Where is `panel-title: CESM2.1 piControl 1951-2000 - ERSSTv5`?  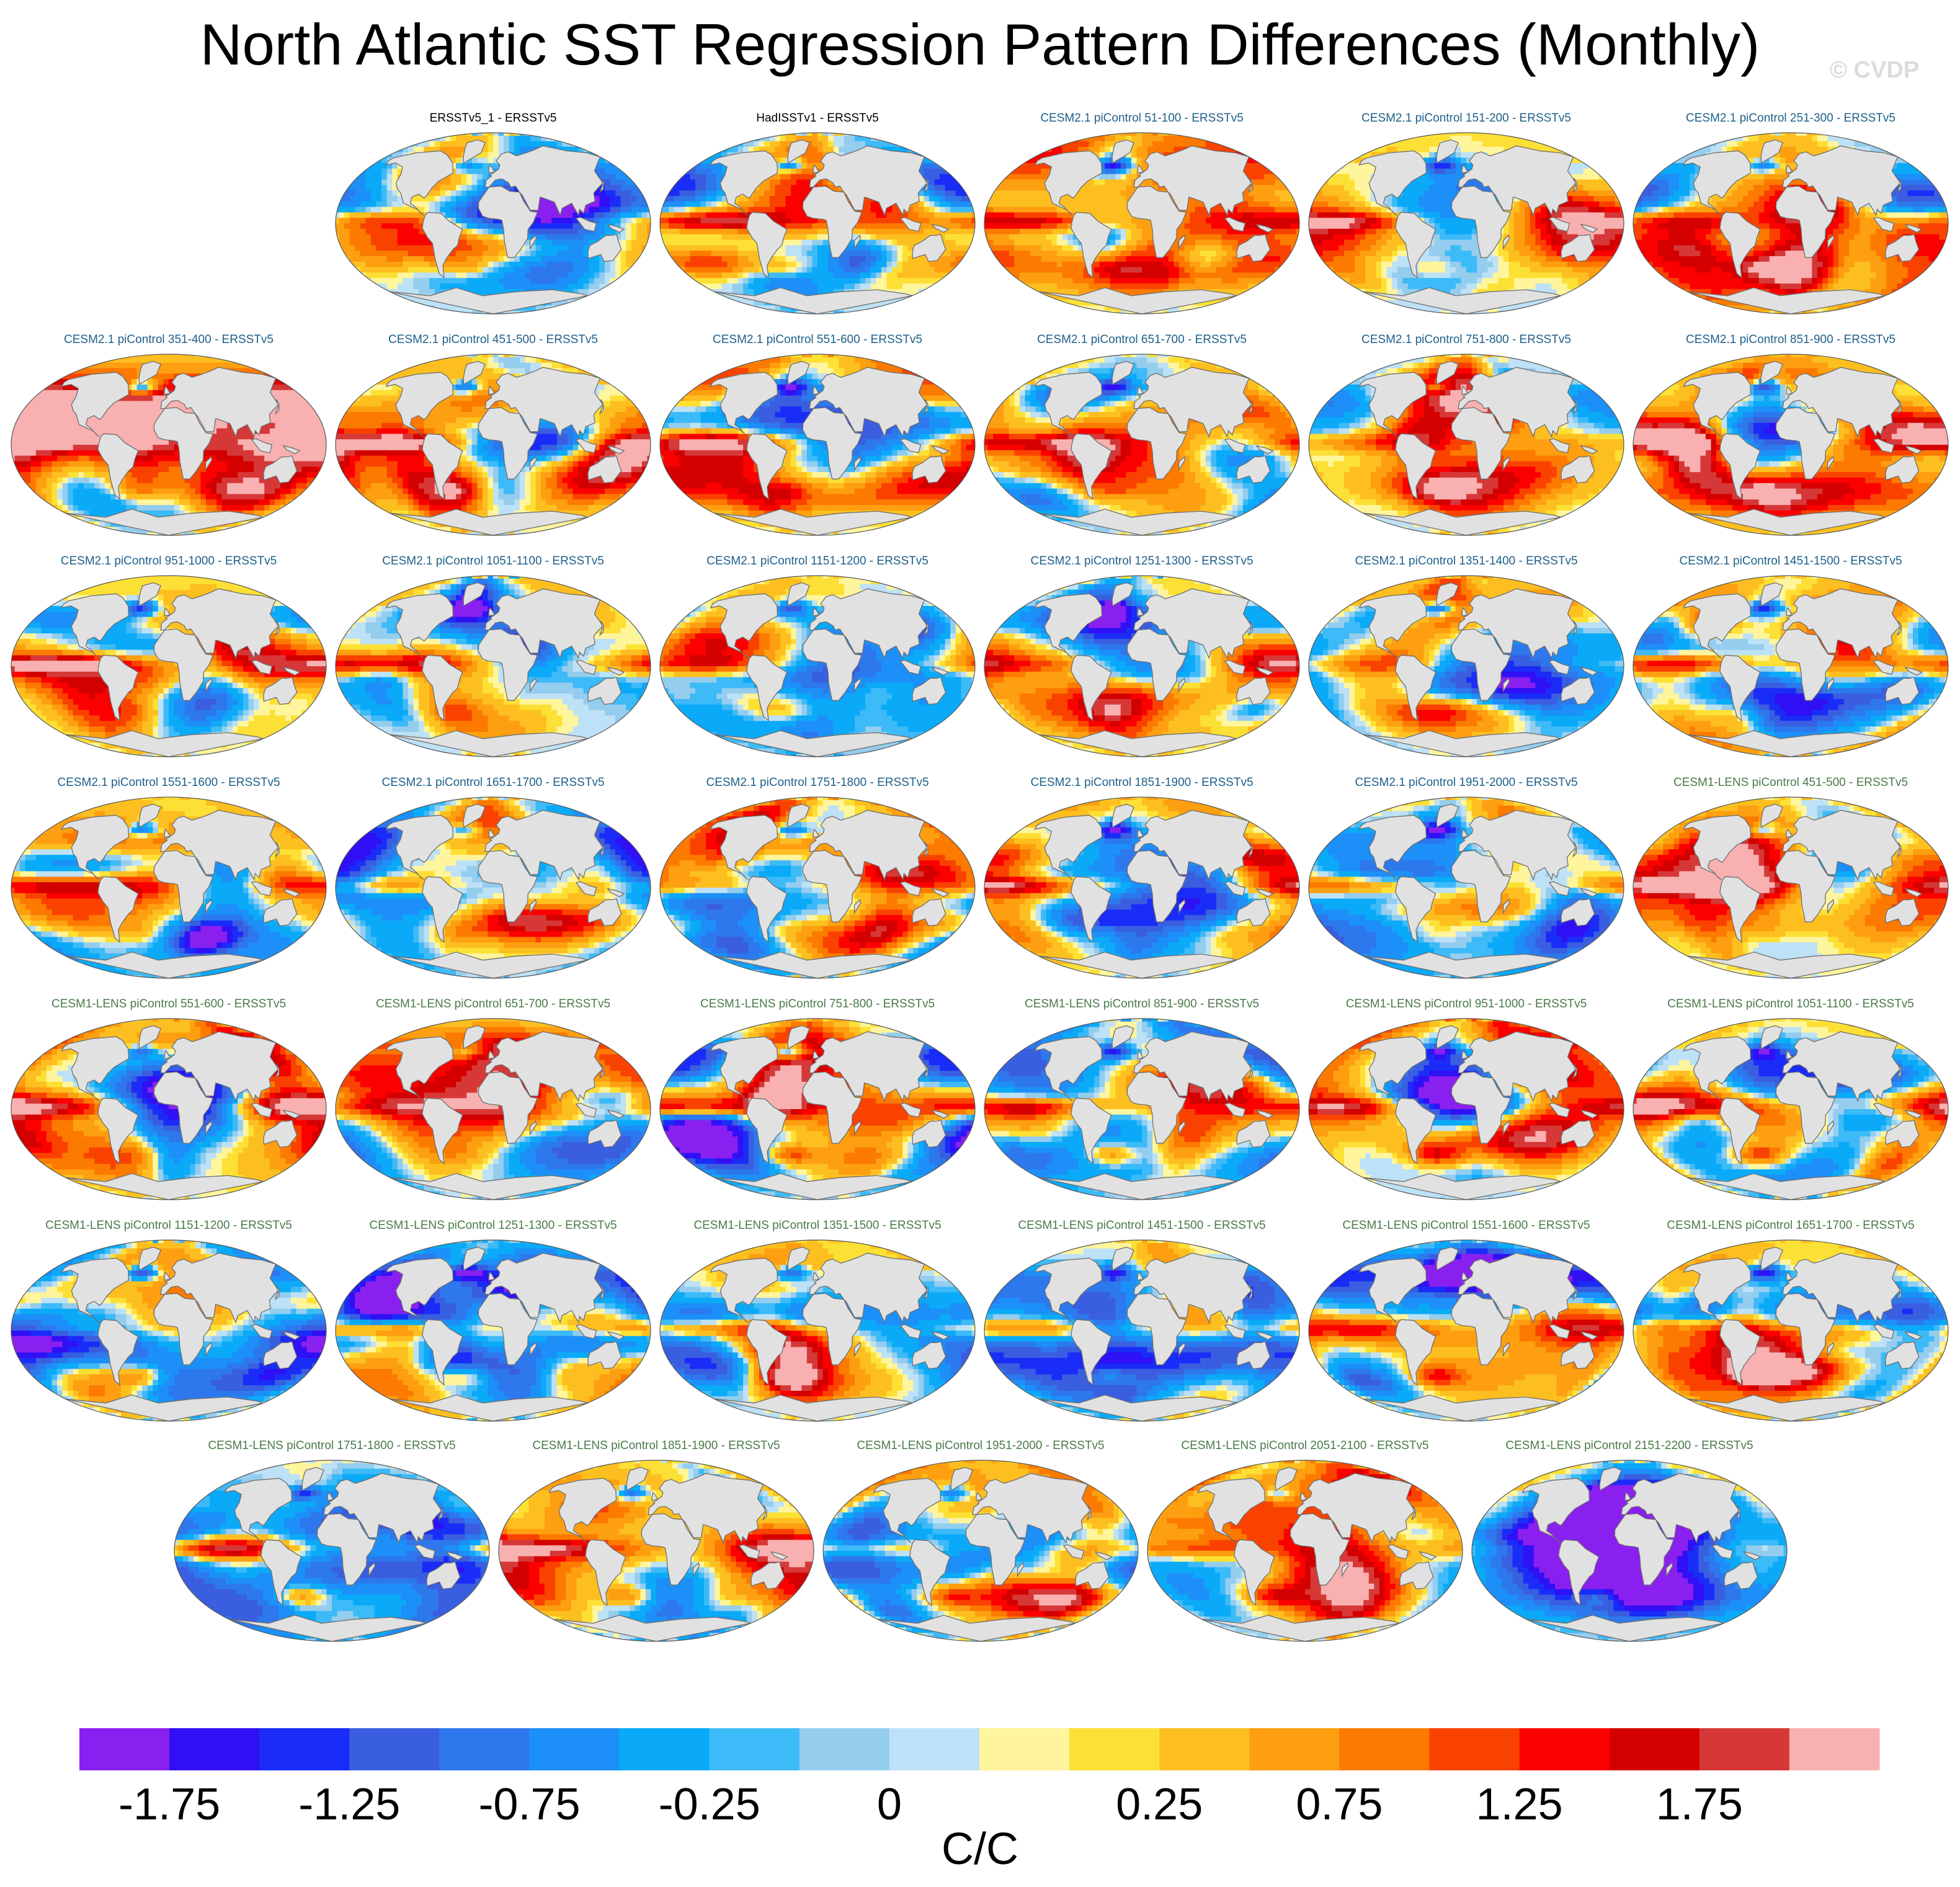
panel-title: CESM2.1 piControl 1951-2000 - ERSSTv5 is located at coordinates (1466, 783).